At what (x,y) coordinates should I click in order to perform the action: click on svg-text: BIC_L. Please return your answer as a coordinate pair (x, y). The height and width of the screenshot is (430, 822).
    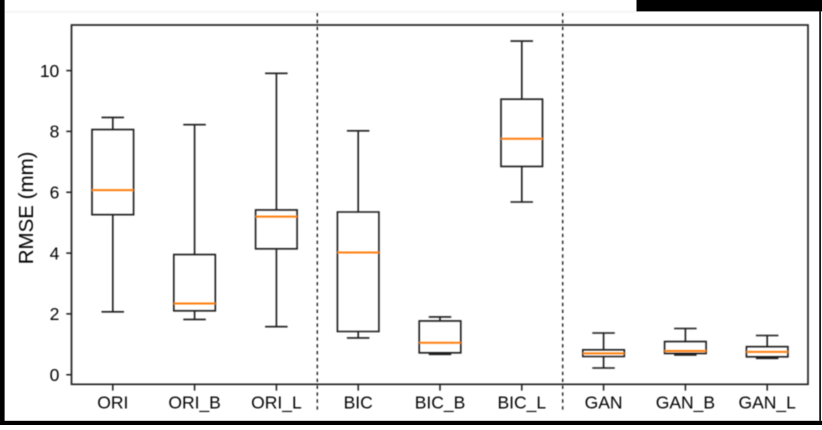
    Looking at the image, I should click on (521, 403).